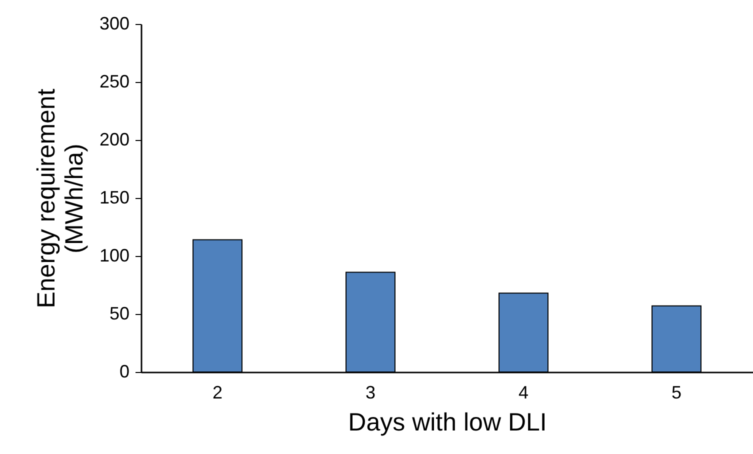 The height and width of the screenshot is (454, 753). Describe the element at coordinates (114, 82) in the screenshot. I see `y-tick-label: 250` at that location.